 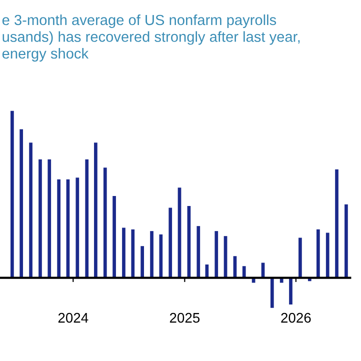 I want to click on x-tick-label: 2026, so click(x=296, y=317).